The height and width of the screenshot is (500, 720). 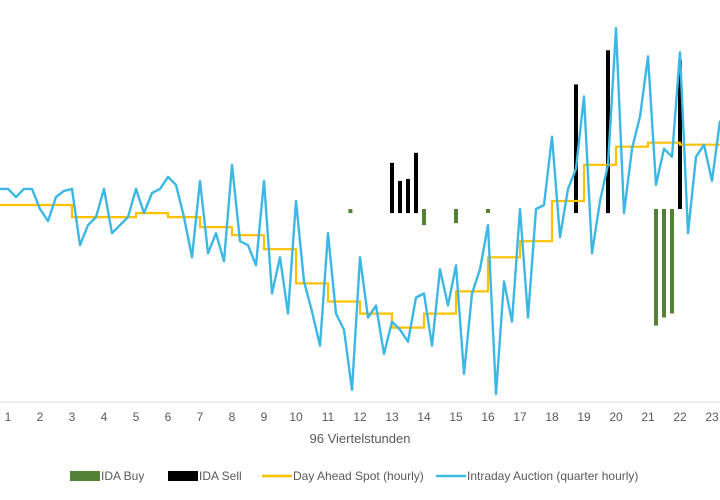 I want to click on x-tick-6: 6, so click(x=168, y=417).